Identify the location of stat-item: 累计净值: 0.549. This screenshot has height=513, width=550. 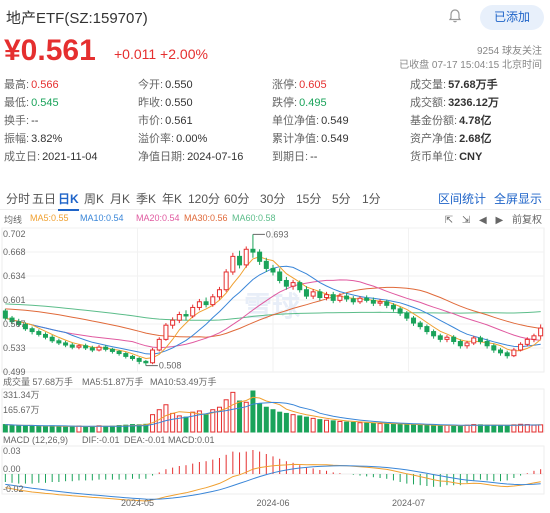
(310, 138).